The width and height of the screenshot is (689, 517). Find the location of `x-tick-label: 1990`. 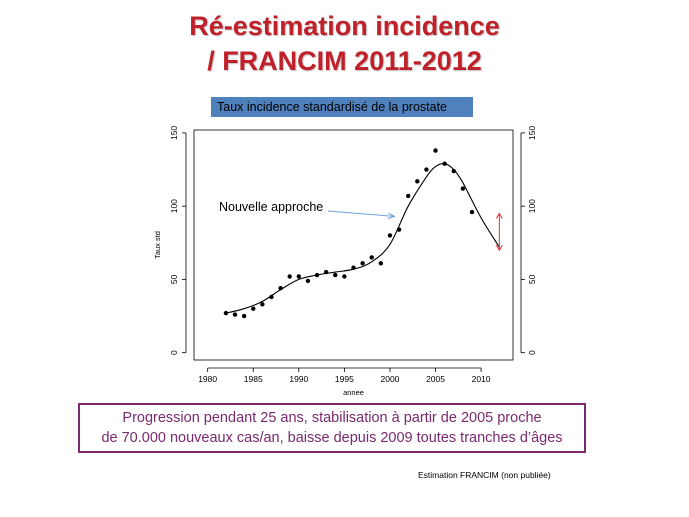

x-tick-label: 1990 is located at coordinates (298, 379).